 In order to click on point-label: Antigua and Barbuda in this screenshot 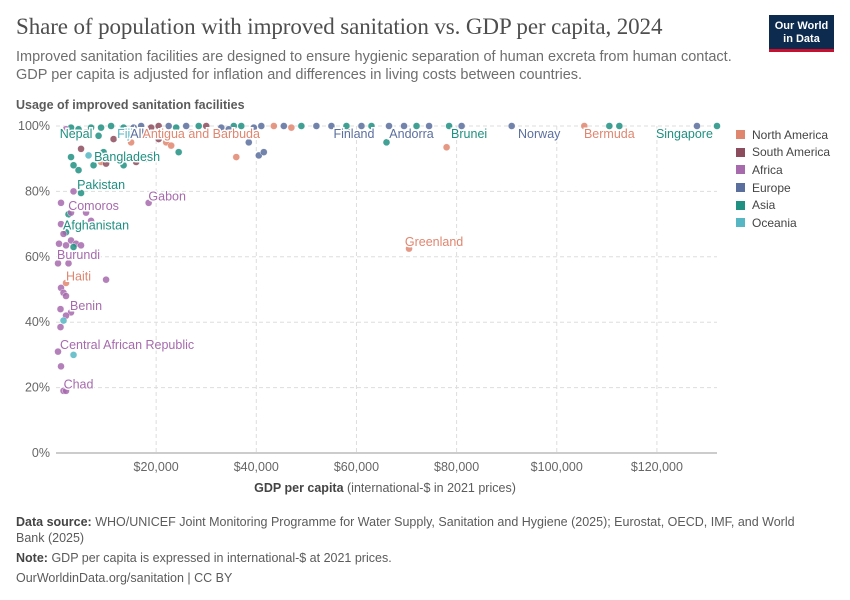, I will do `click(201, 134)`.